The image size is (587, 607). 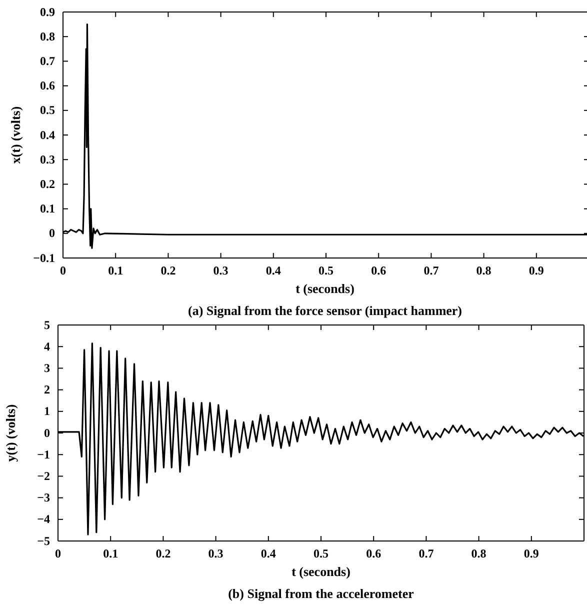 What do you see at coordinates (47, 61) in the screenshot?
I see `y-tick-label: 0.7` at bounding box center [47, 61].